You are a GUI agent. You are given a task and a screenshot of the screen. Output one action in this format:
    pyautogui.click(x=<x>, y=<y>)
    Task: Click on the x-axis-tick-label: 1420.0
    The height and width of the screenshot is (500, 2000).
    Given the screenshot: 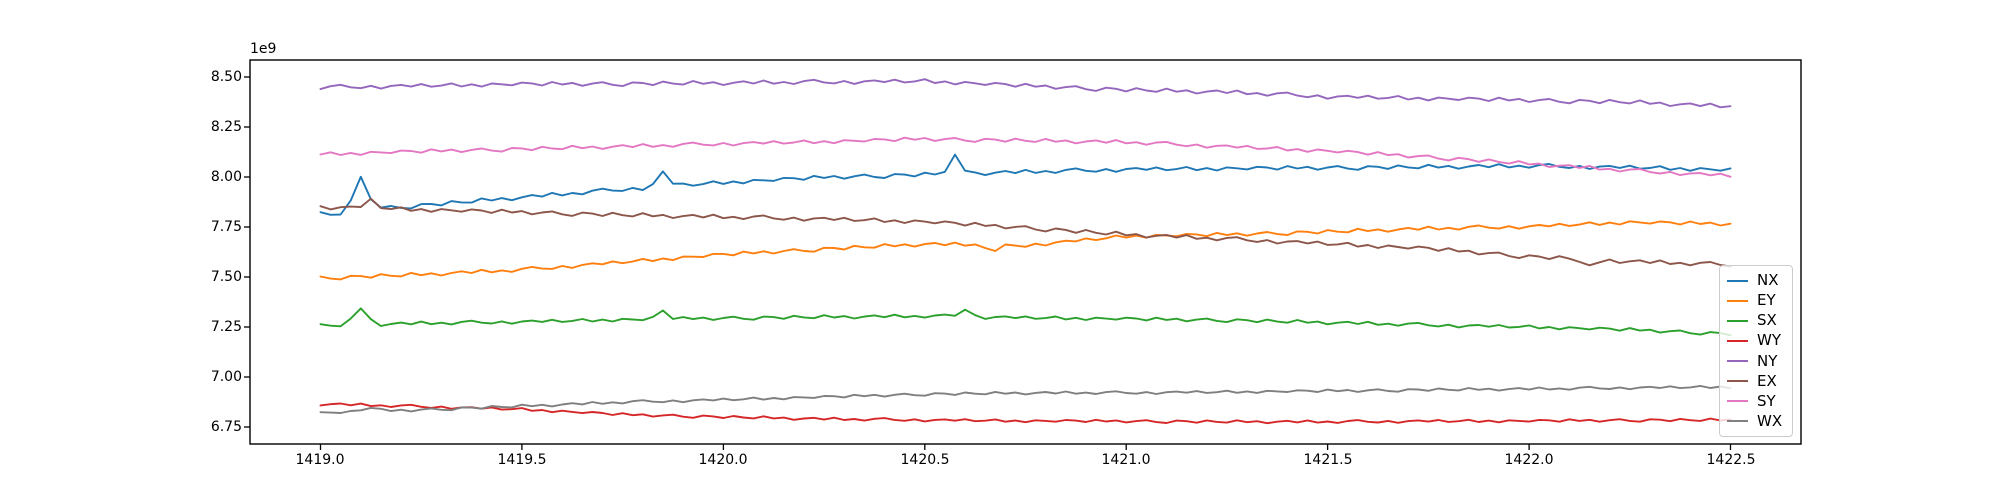 What is the action you would take?
    pyautogui.click(x=723, y=460)
    